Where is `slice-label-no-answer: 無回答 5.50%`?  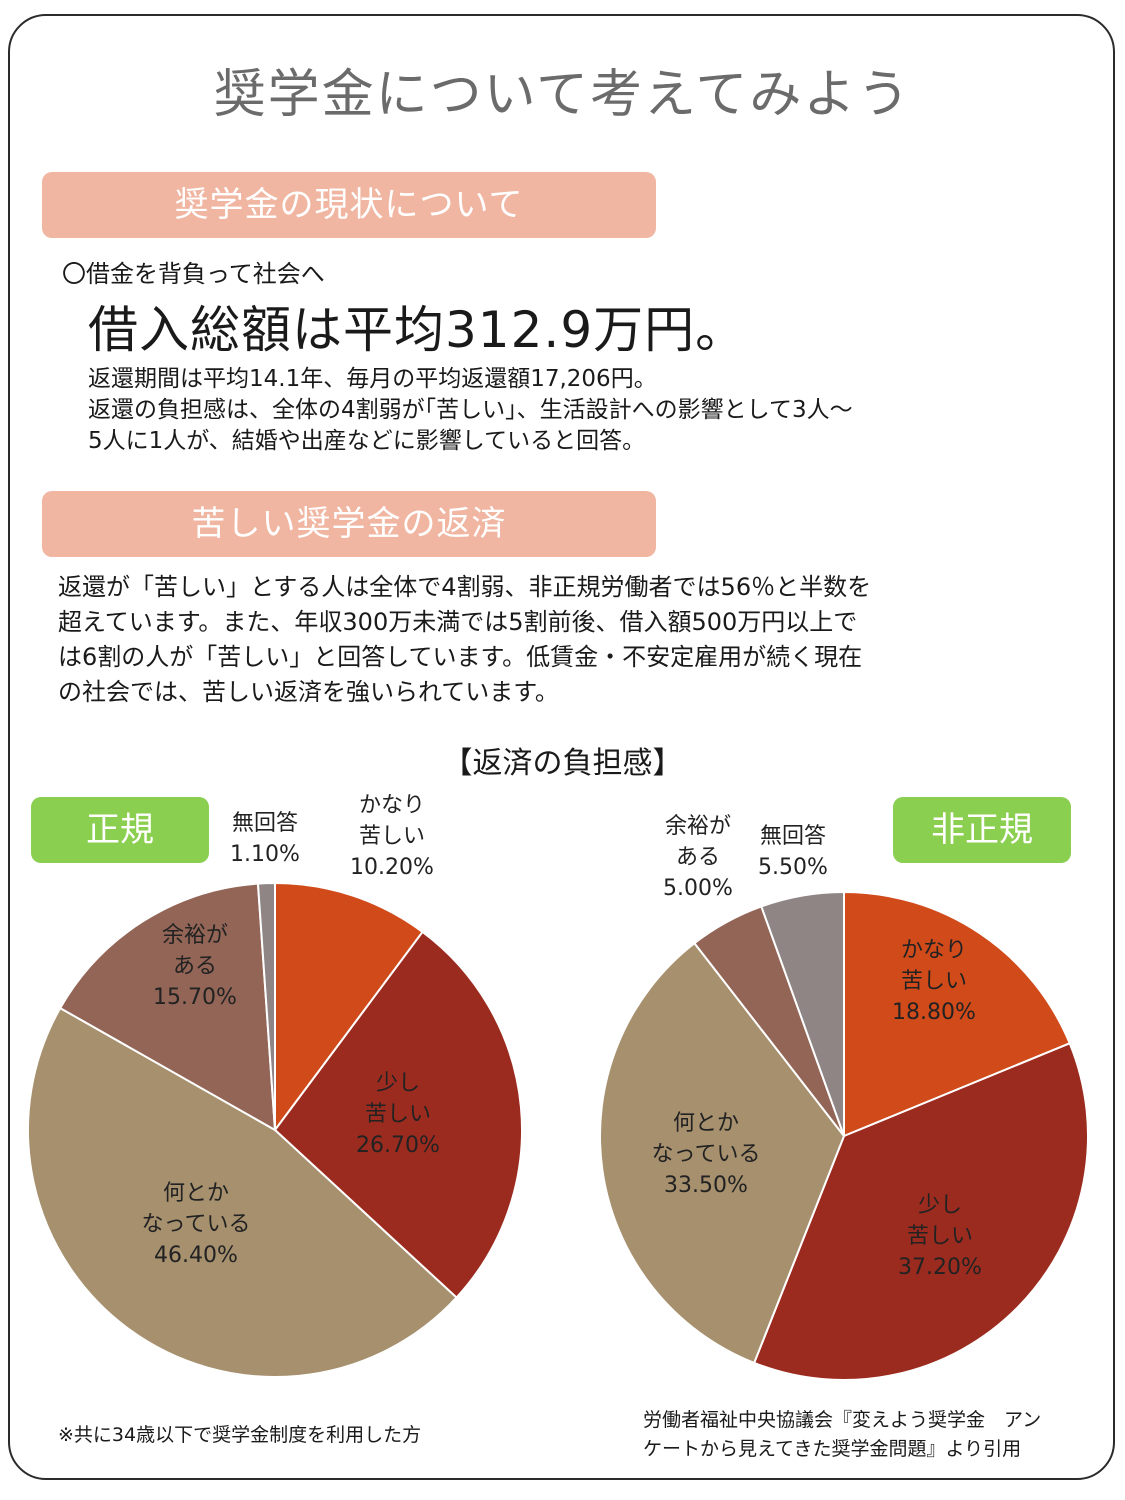
slice-label-no-answer: 無回答 5.50% is located at coordinates (793, 852).